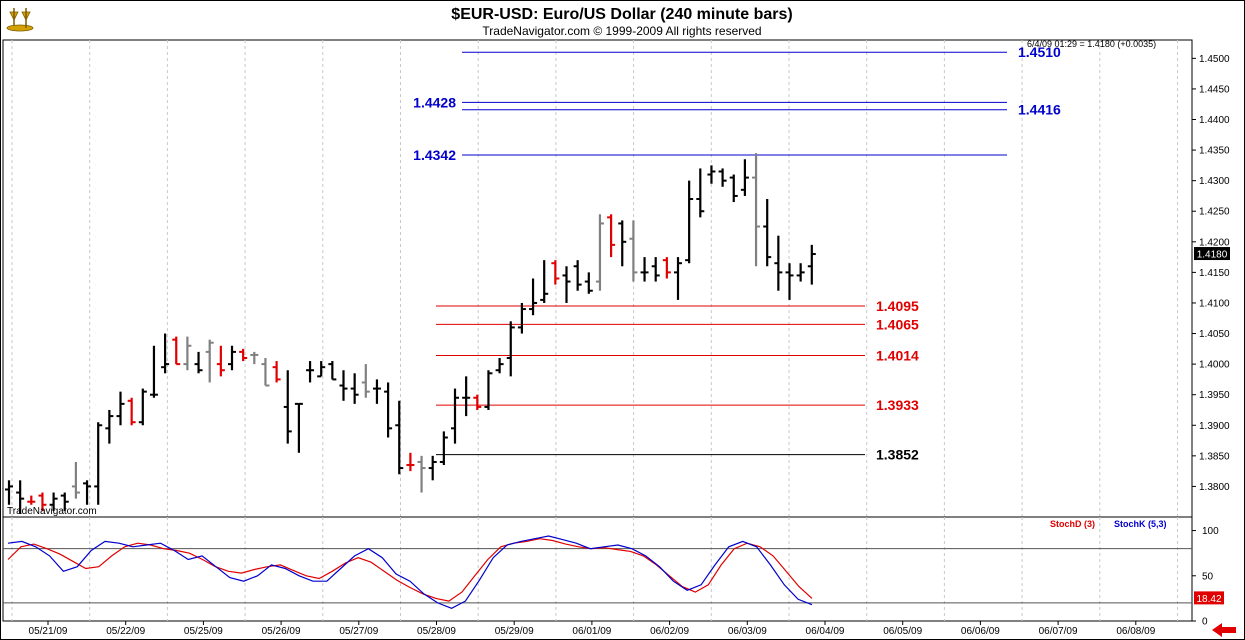 The height and width of the screenshot is (640, 1245). I want to click on price-tick-label: 1.4000, so click(1214, 365).